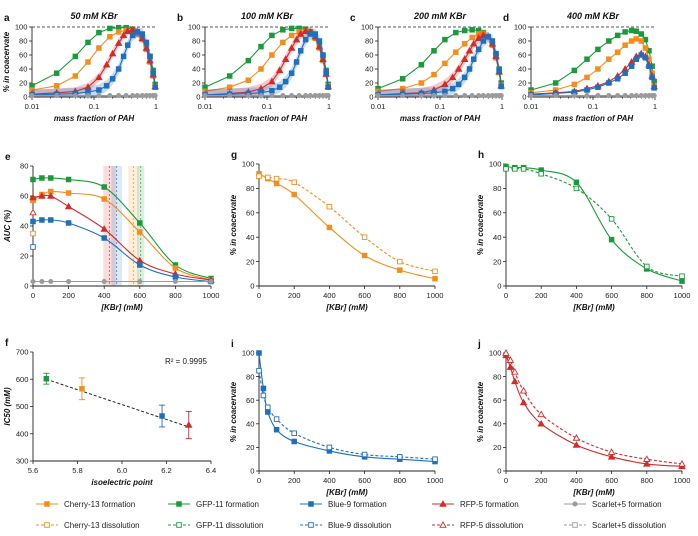 The height and width of the screenshot is (536, 698). What do you see at coordinates (343, 504) in the screenshot?
I see `legend-item: Blue-9 formation` at bounding box center [343, 504].